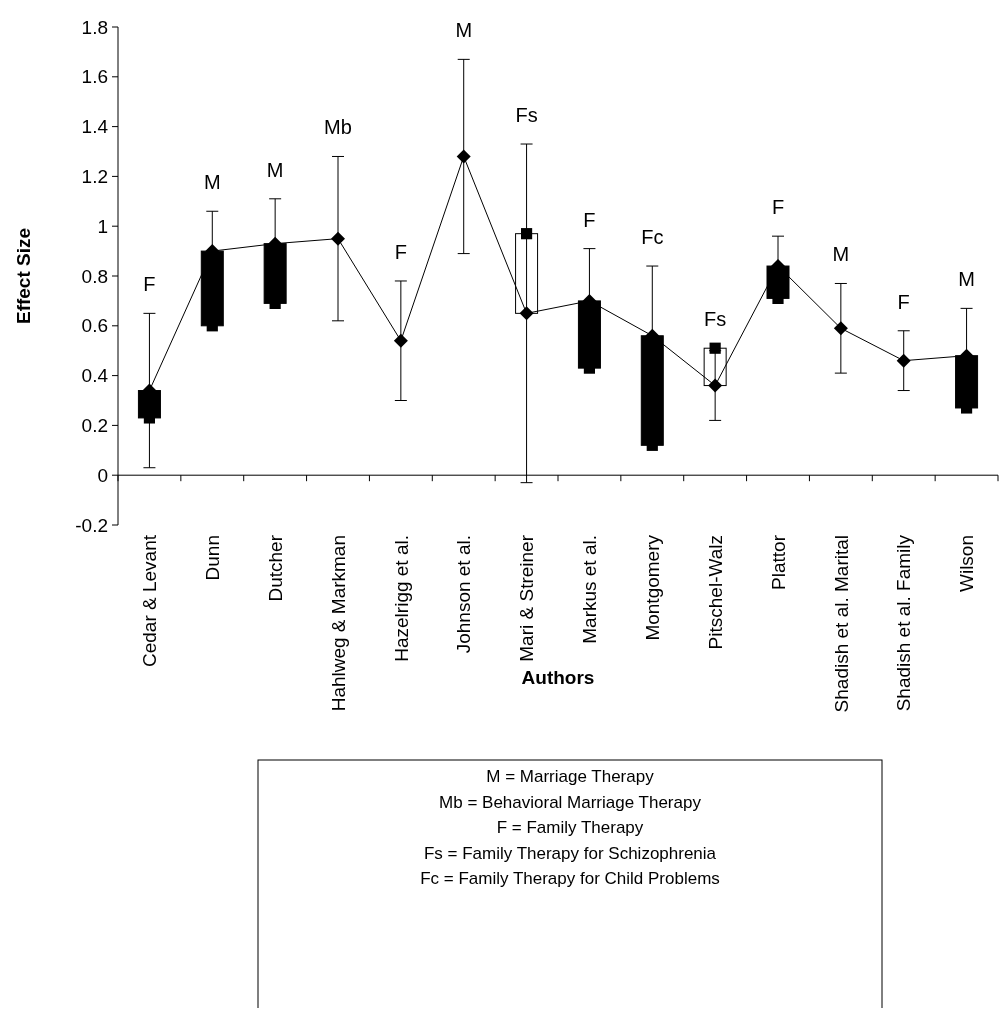 This screenshot has height=1017, width=1008. Describe the element at coordinates (95, 376) in the screenshot. I see `y-tick-label: 0.4` at that location.